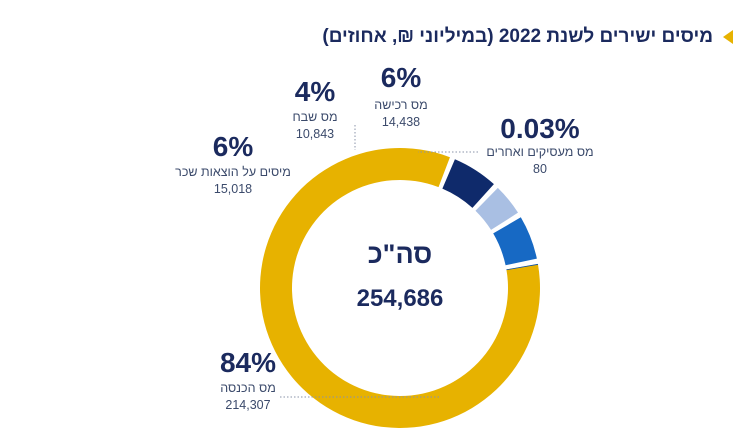 Image resolution: width=751 pixels, height=445 pixels. I want to click on slice-percent-label: 4%, so click(315, 91).